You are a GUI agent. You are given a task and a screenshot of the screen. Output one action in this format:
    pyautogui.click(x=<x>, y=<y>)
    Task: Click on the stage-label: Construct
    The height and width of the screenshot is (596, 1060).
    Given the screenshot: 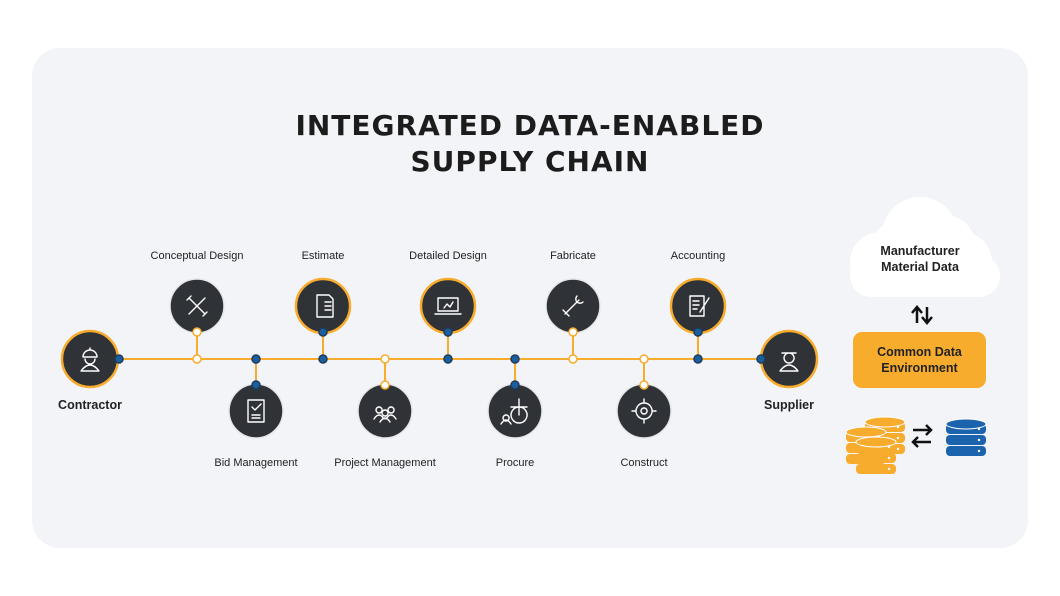 What is the action you would take?
    pyautogui.click(x=644, y=463)
    